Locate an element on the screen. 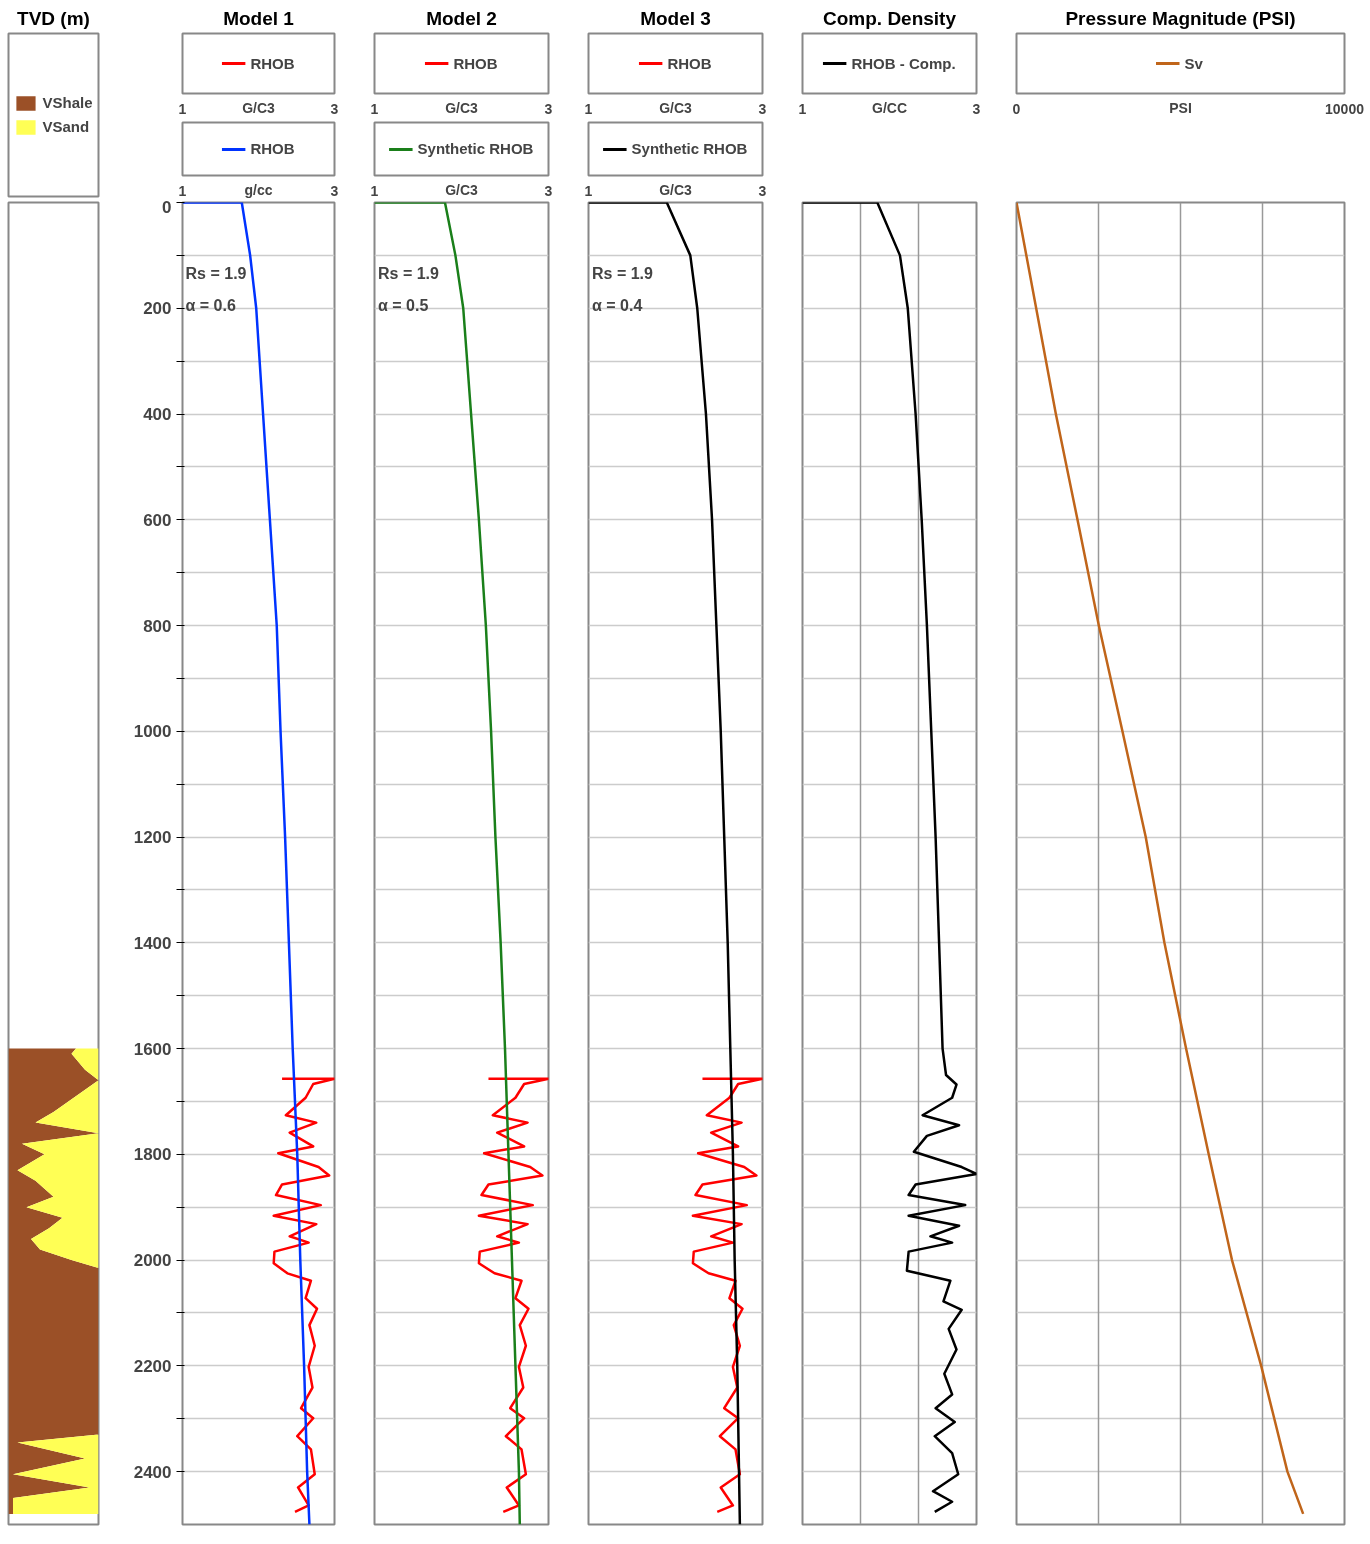  legend-label: RHOB - Comp. is located at coordinates (903, 63).